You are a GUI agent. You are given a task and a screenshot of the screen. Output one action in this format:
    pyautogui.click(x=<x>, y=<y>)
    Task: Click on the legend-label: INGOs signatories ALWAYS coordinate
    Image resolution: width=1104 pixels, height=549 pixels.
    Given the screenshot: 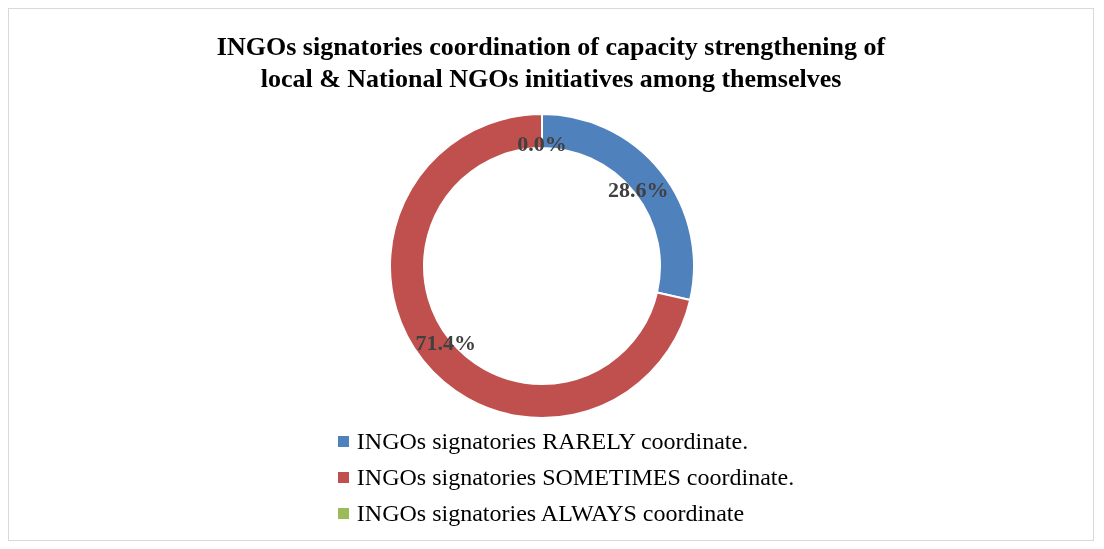 What is the action you would take?
    pyautogui.click(x=550, y=513)
    